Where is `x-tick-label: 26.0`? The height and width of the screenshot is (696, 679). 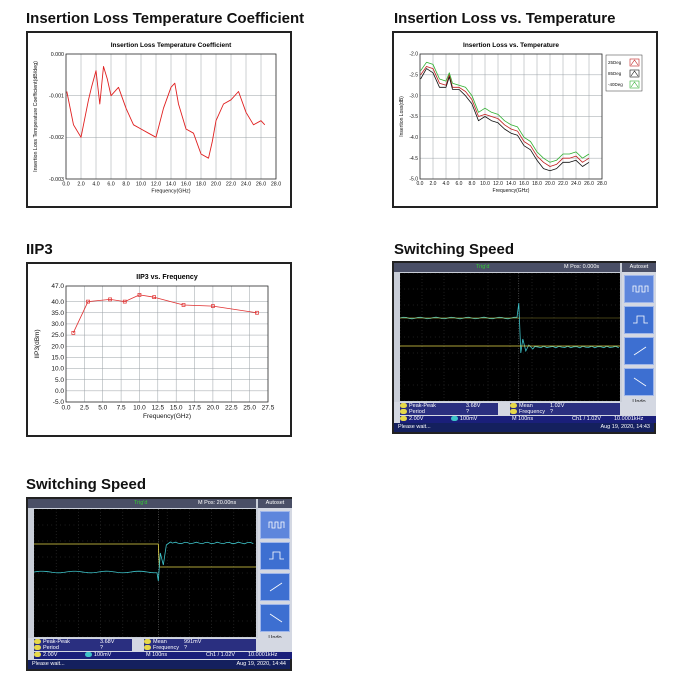 x-tick-label: 26.0 is located at coordinates (589, 184).